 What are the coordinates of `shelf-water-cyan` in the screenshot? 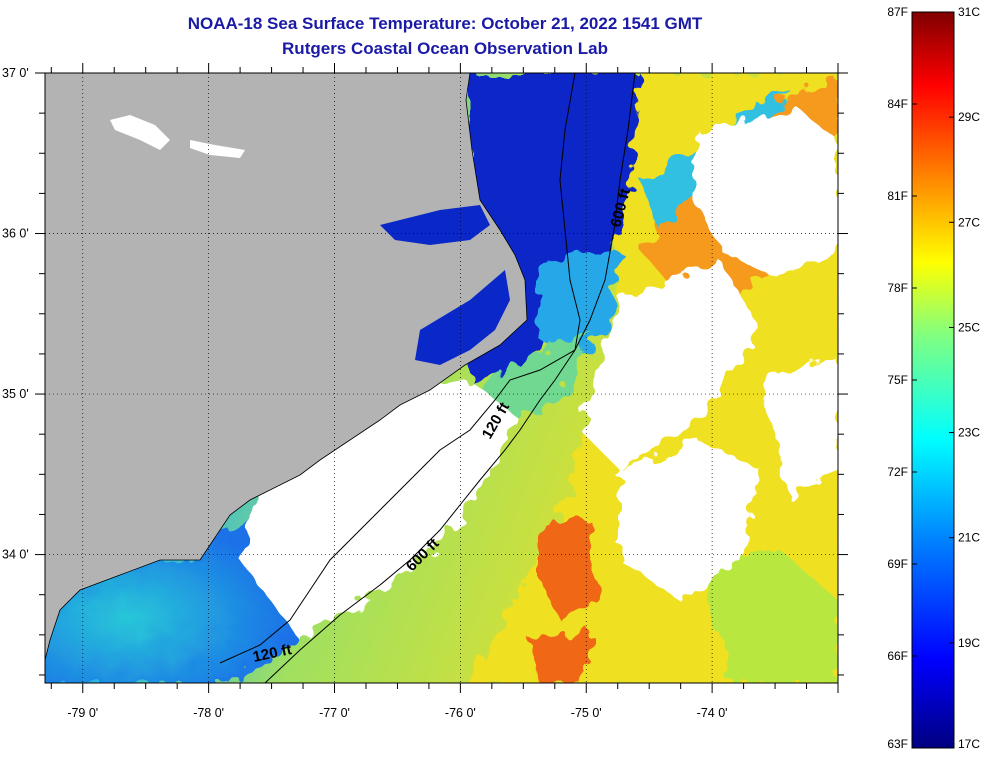 It's located at (580, 305).